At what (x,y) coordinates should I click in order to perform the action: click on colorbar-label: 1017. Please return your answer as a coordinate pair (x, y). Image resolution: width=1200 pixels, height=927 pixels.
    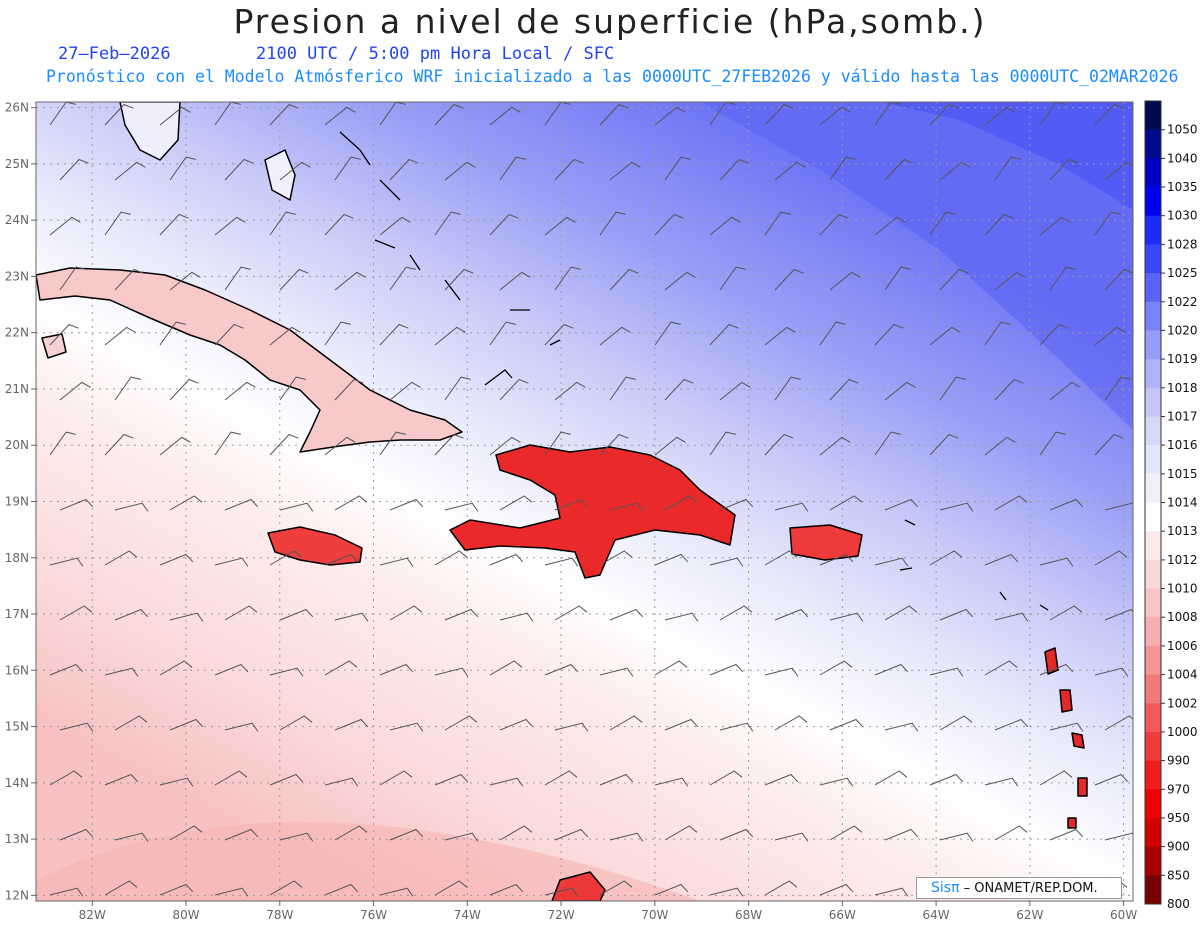
    Looking at the image, I should click on (1182, 417).